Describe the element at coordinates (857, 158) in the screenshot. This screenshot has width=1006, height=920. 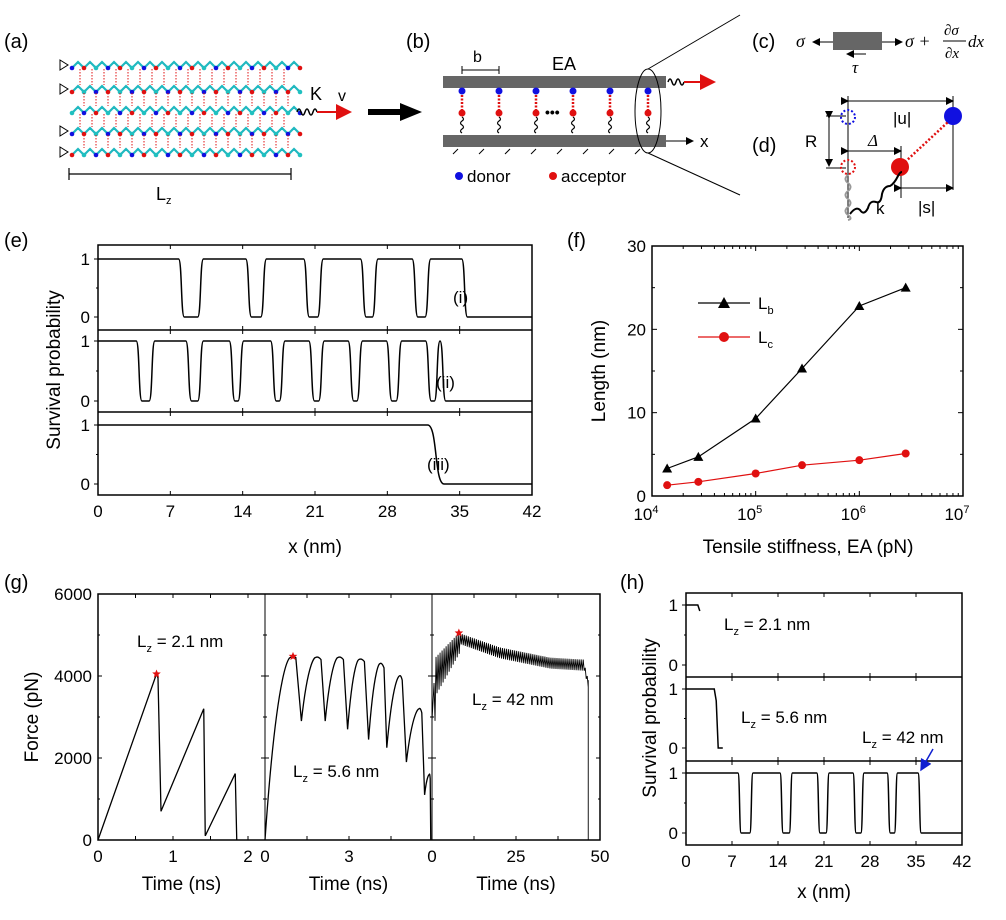
I see `panel-d: (d) |u| R Δ k |s|` at that location.